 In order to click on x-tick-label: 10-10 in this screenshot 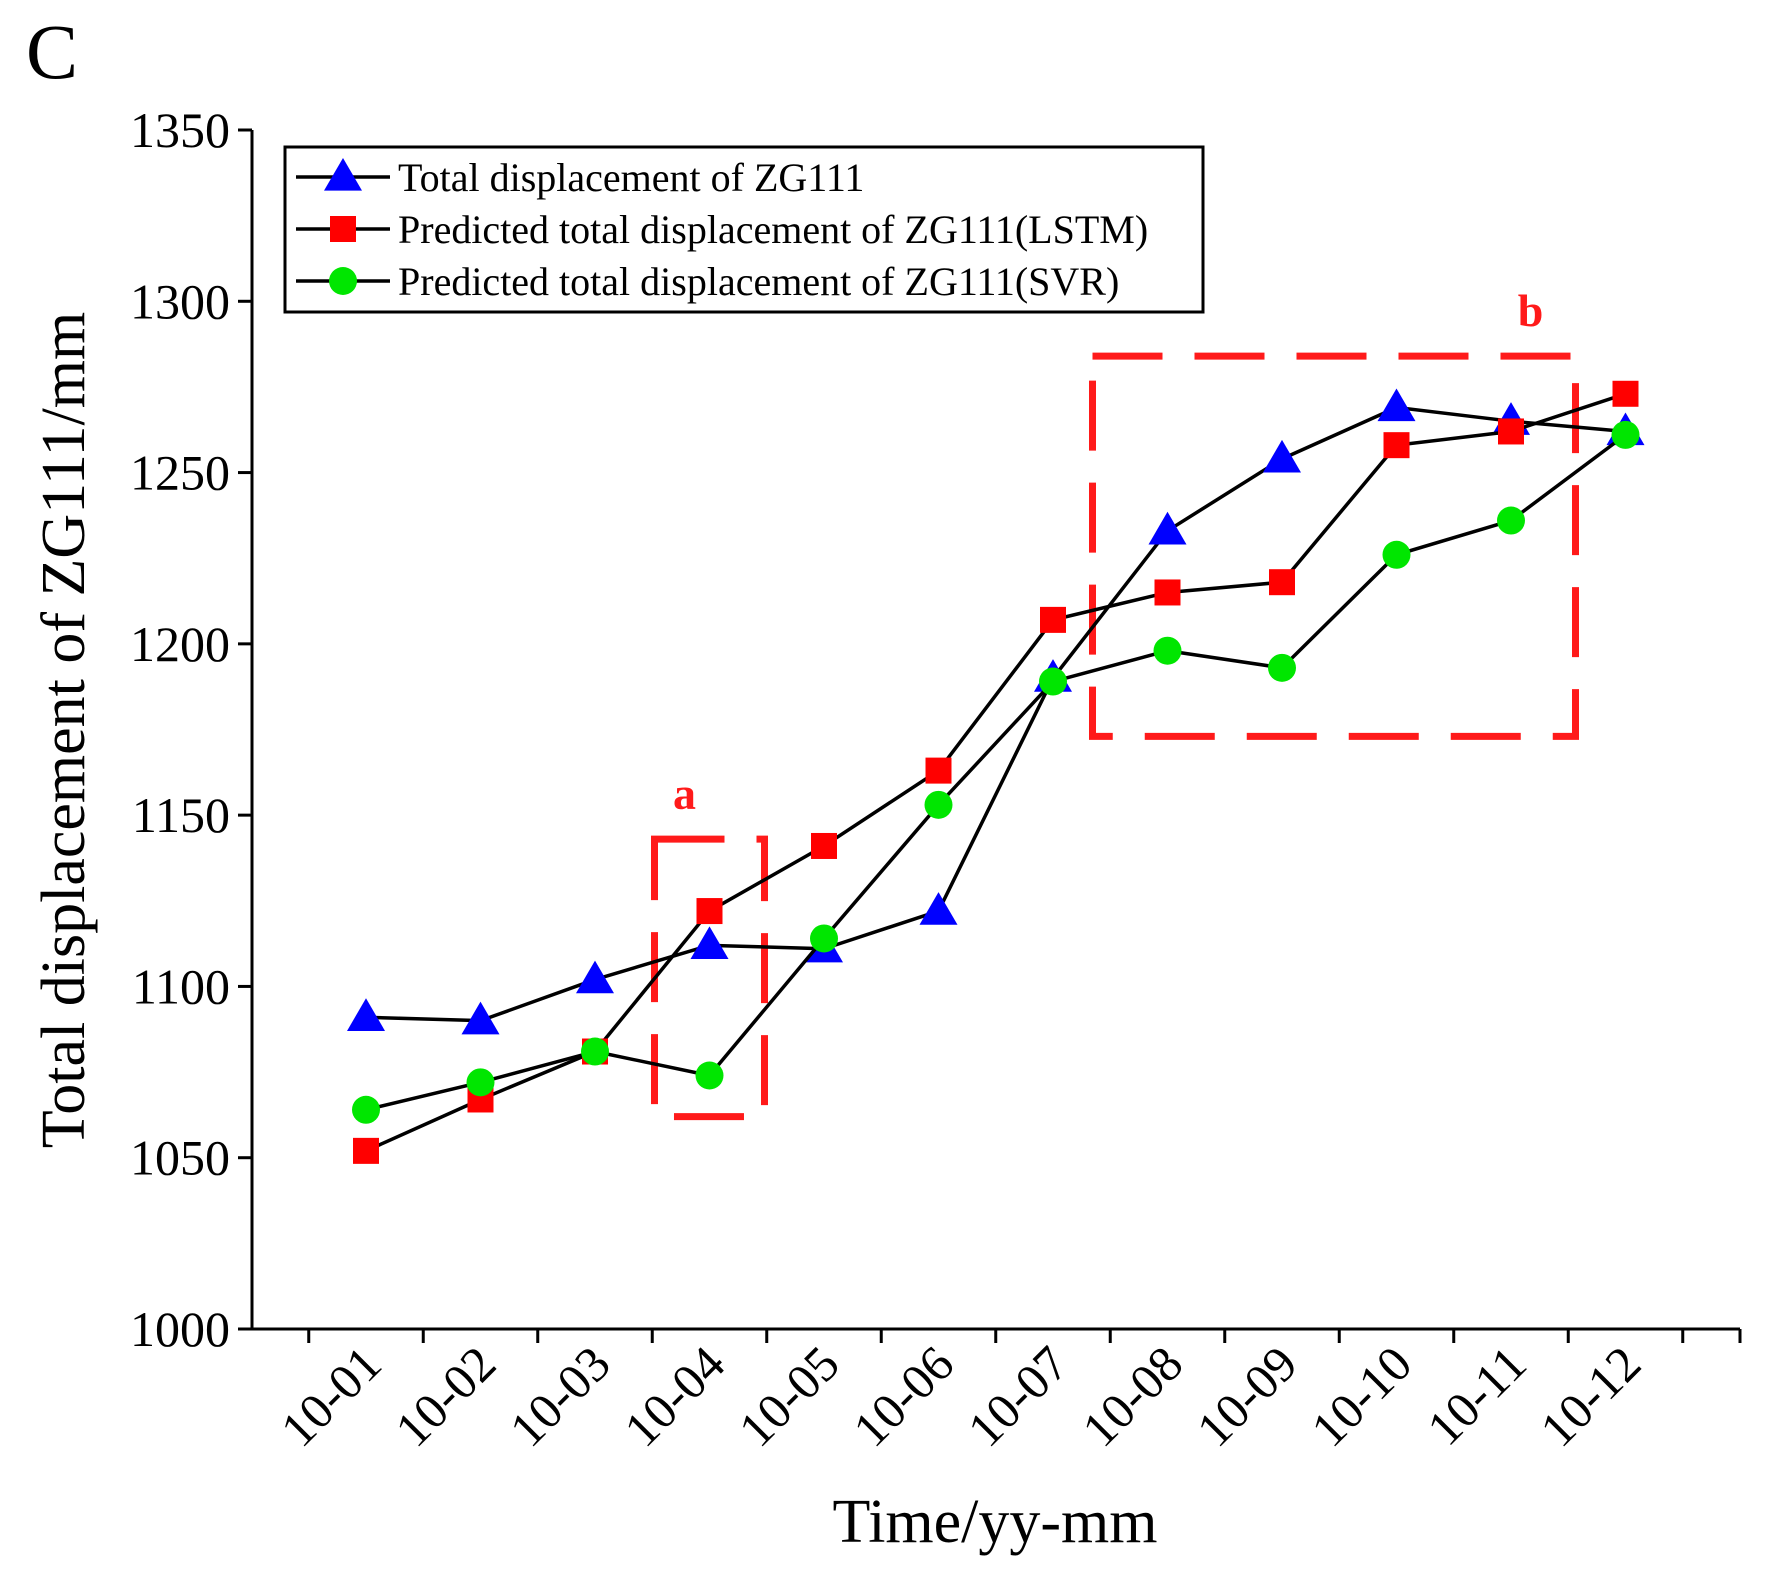, I will do `click(1361, 1396)`.